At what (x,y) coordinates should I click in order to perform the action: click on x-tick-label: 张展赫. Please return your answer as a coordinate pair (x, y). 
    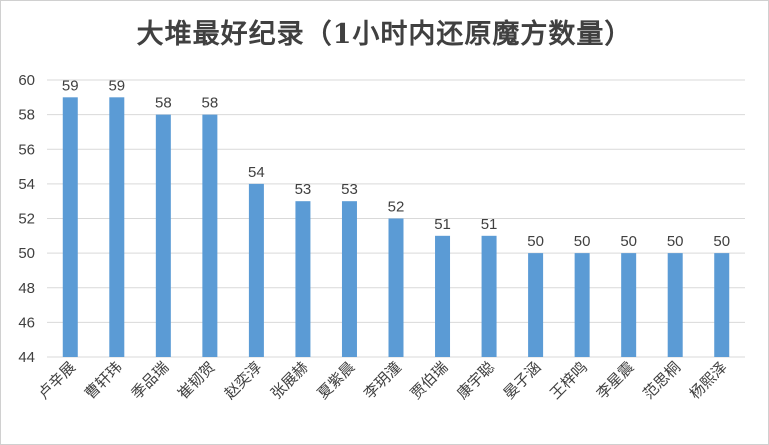
    Looking at the image, I should click on (289, 380).